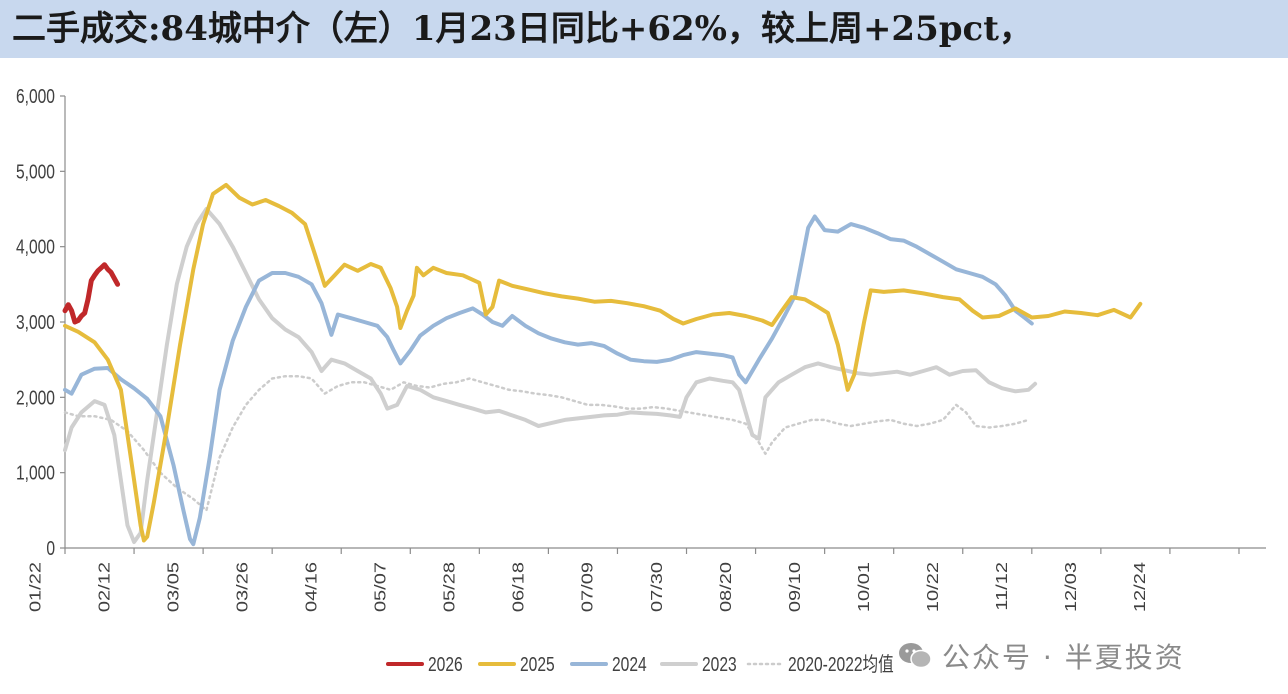  Describe the element at coordinates (519, 587) in the screenshot. I see `x-tick-label: 06/18` at that location.